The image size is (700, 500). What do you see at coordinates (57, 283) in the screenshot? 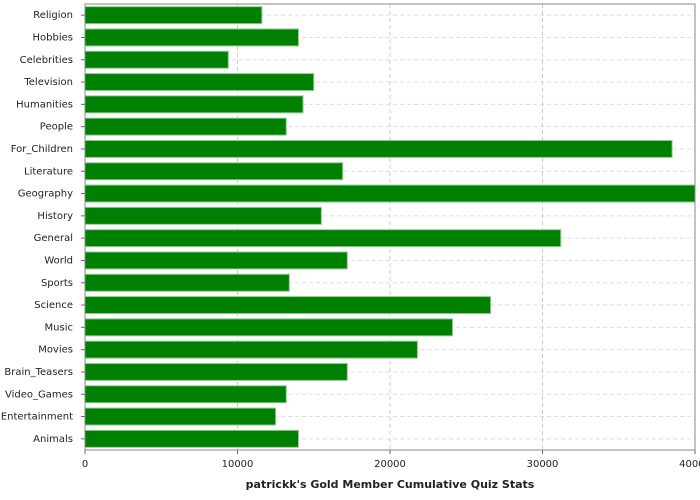
I see `y-tick-label: Sports` at bounding box center [57, 283].